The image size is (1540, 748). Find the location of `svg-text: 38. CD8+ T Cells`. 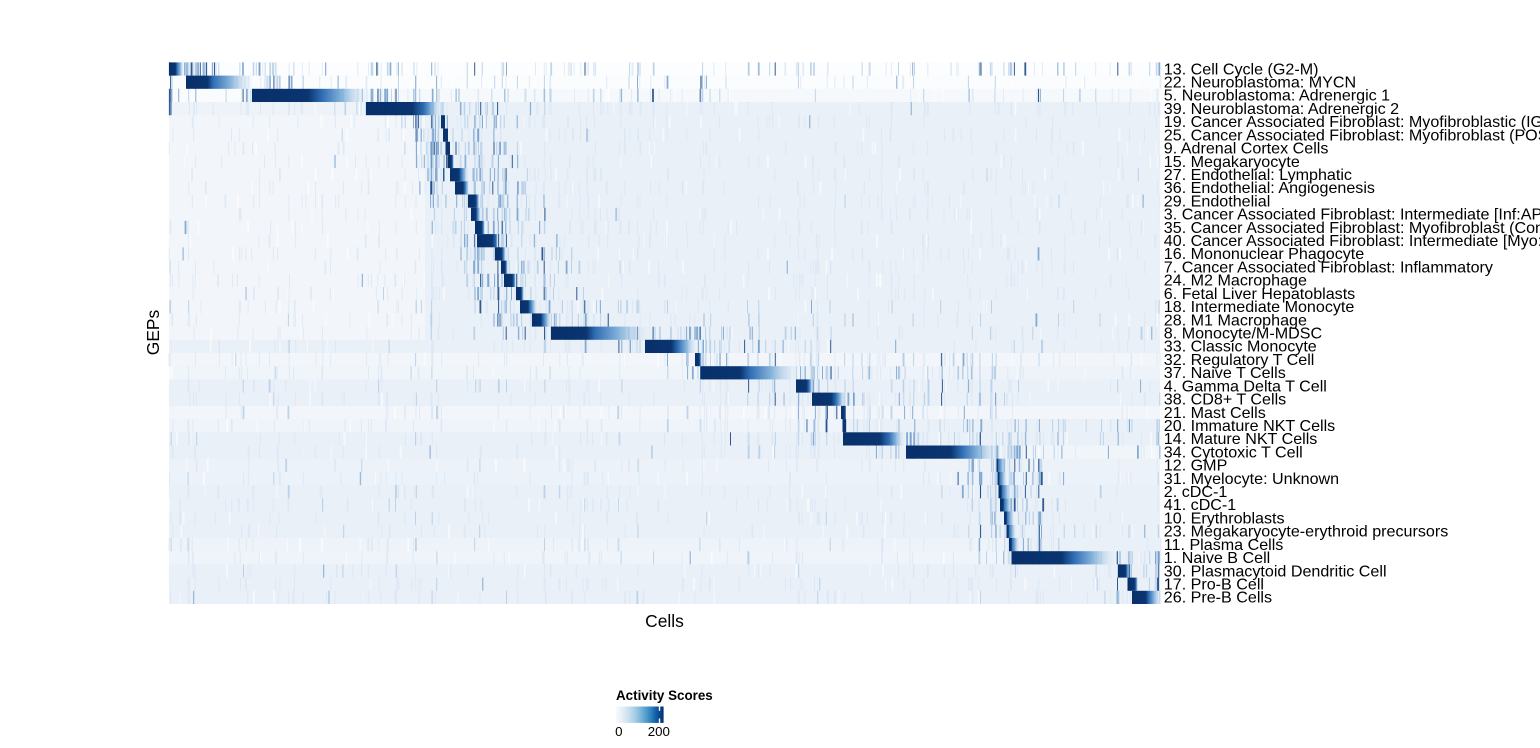

svg-text: 38. CD8+ T Cells is located at coordinates (1225, 400).